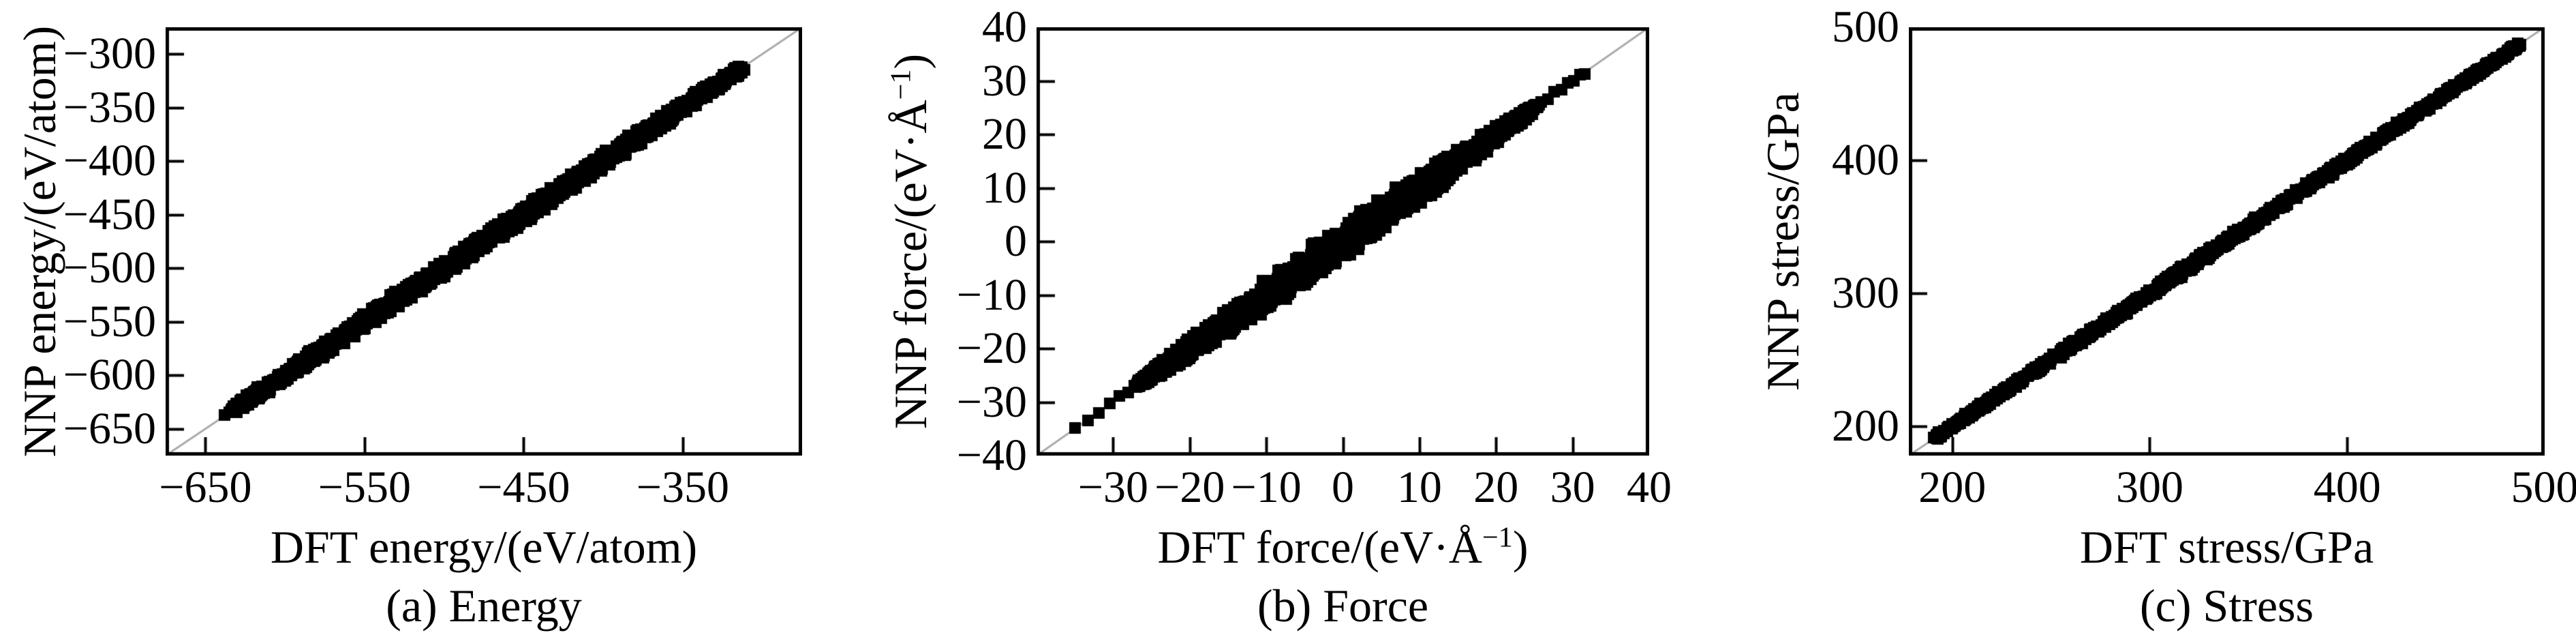 This screenshot has height=637, width=2576. Describe the element at coordinates (109, 214) in the screenshot. I see `y-tick-label: −450` at that location.